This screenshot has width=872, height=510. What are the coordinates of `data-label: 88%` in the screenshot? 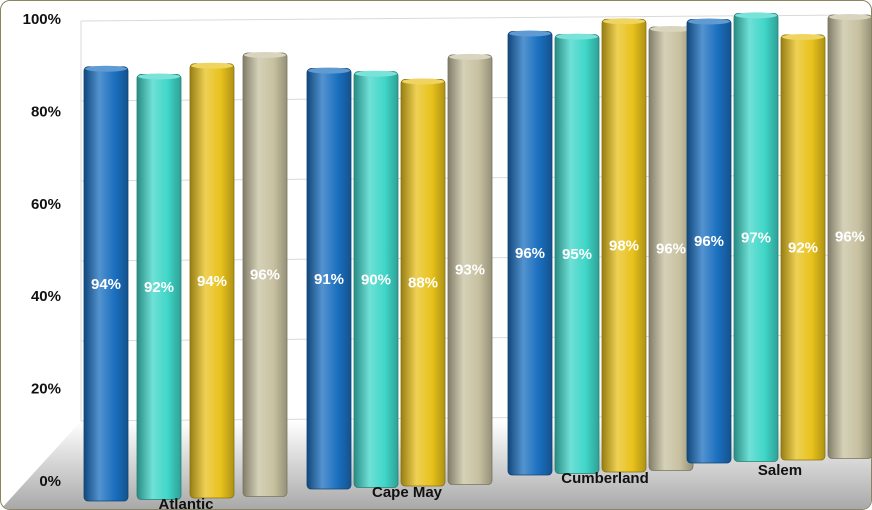 It's located at (423, 283).